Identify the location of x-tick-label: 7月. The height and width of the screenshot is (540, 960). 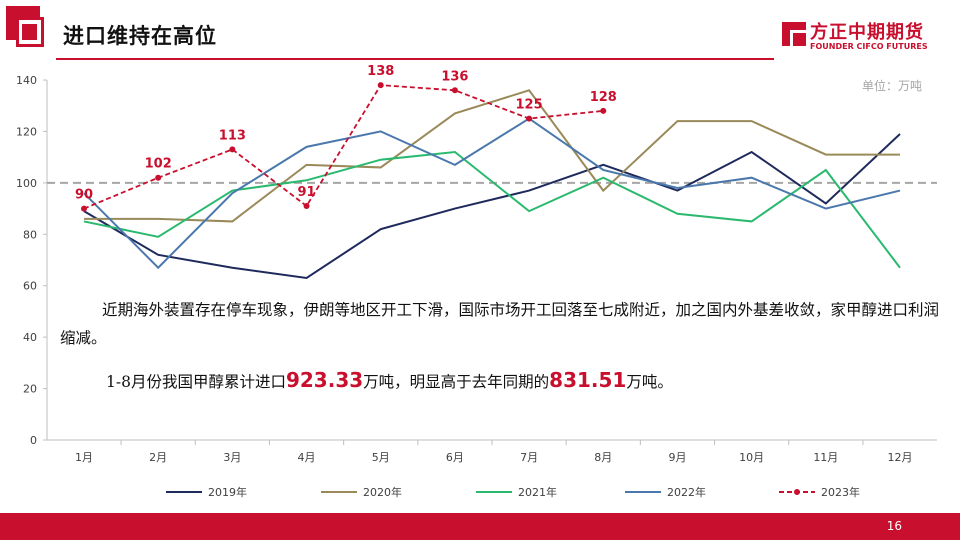
(529, 457).